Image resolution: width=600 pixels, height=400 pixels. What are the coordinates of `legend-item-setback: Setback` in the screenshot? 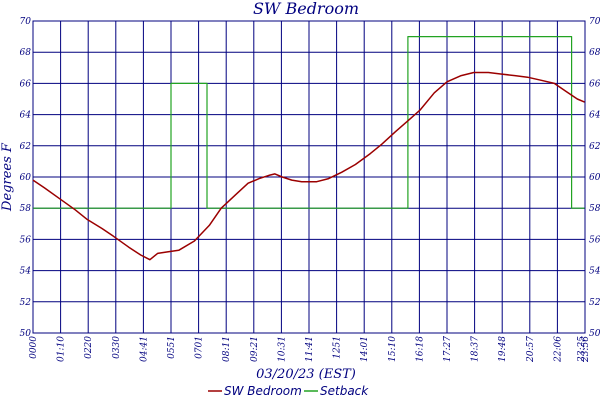 It's located at (336, 391).